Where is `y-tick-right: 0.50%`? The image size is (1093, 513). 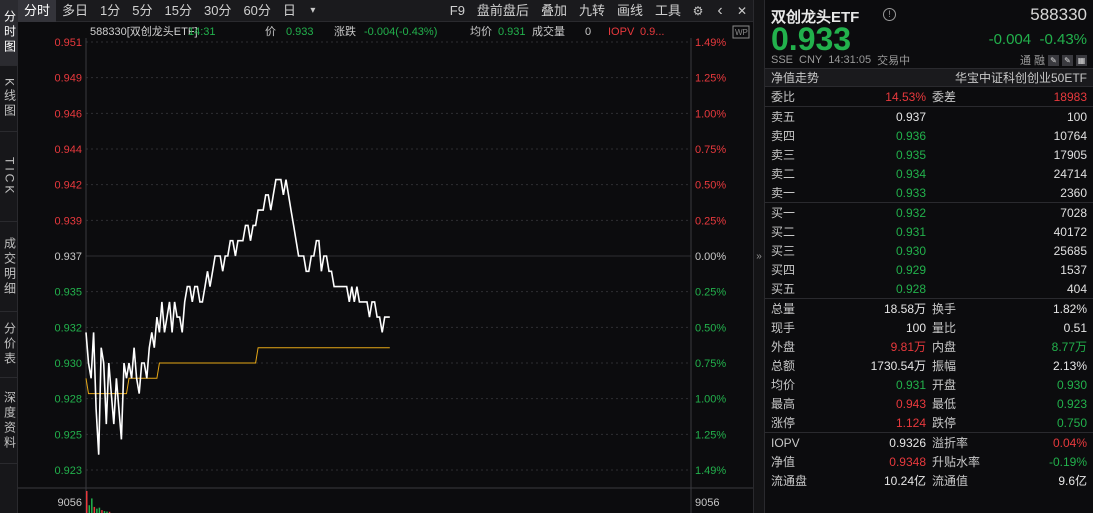
y-tick-right: 0.50% is located at coordinates (710, 328).